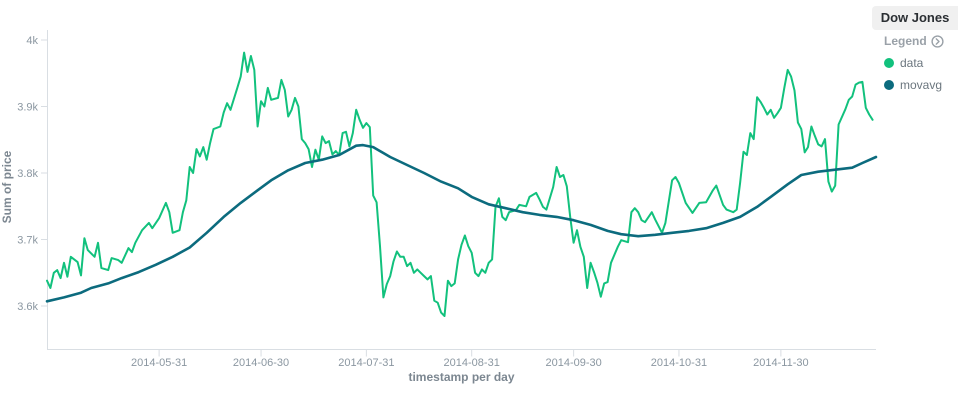 This screenshot has height=400, width=958. Describe the element at coordinates (27, 174) in the screenshot. I see `y-tick-label: 3.8k` at that location.